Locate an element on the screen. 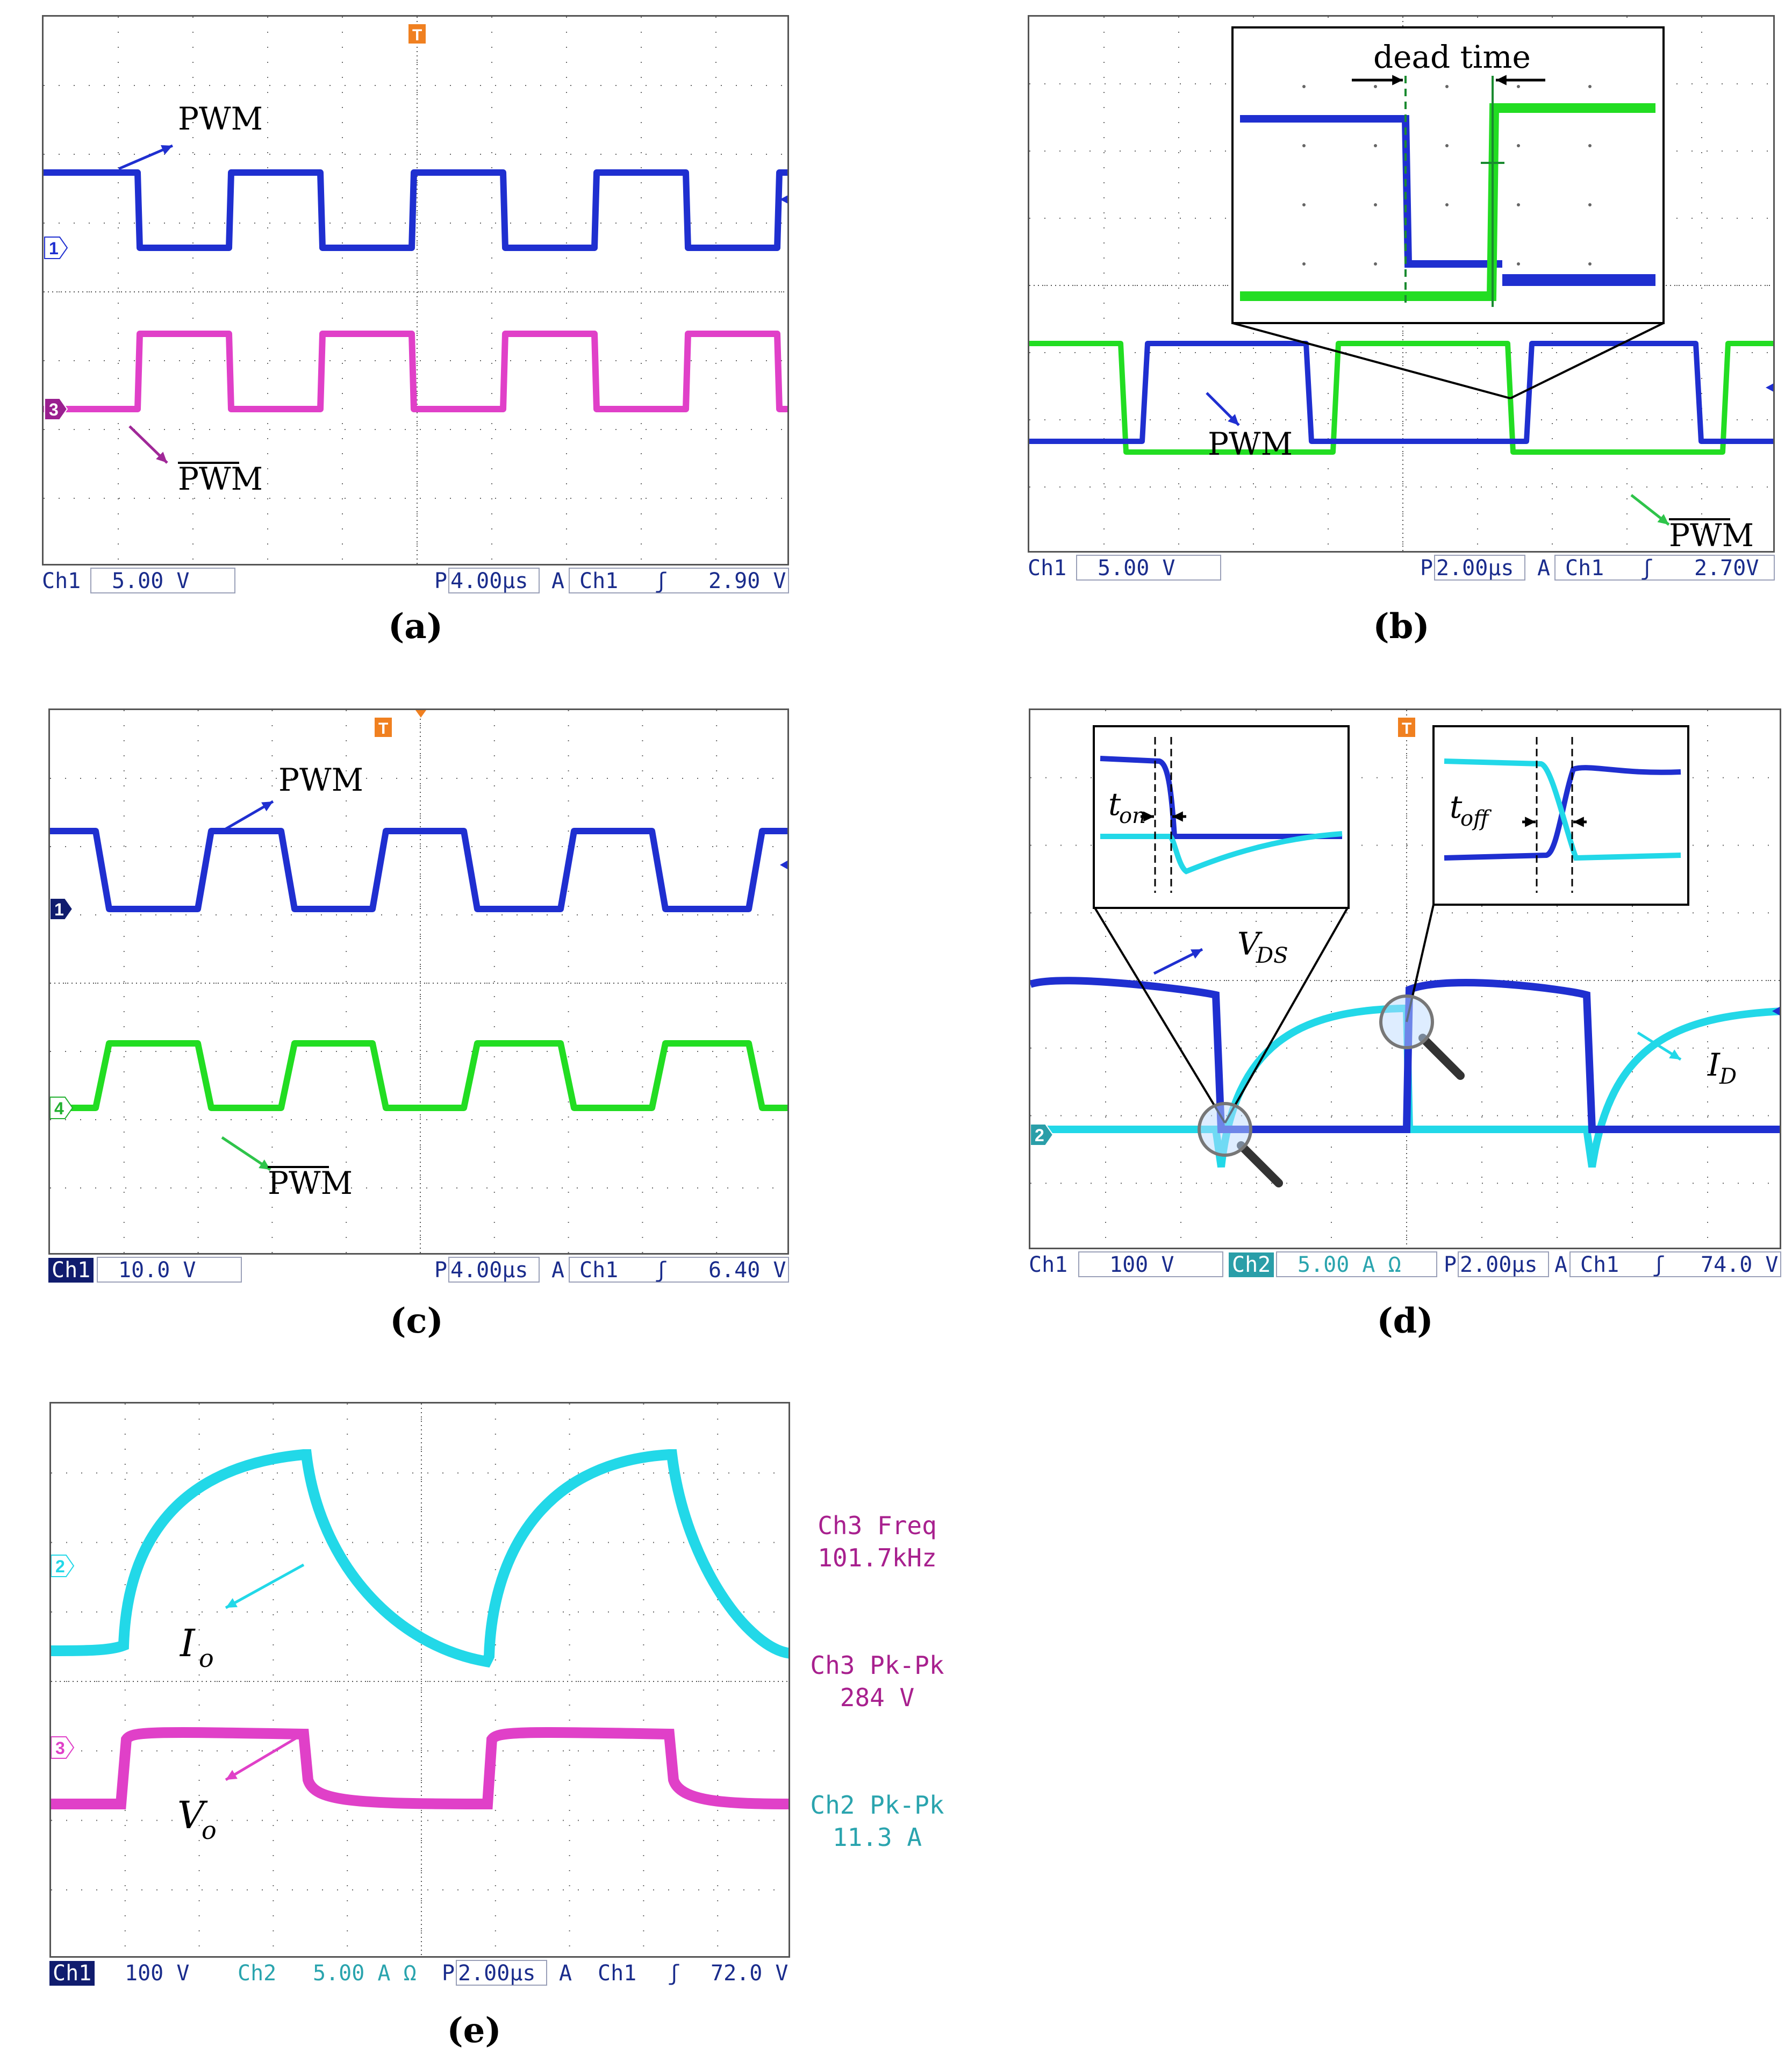 The image size is (1792, 2069). waveform-plot-a: T 1 3 PWM PWM is located at coordinates (415, 290).